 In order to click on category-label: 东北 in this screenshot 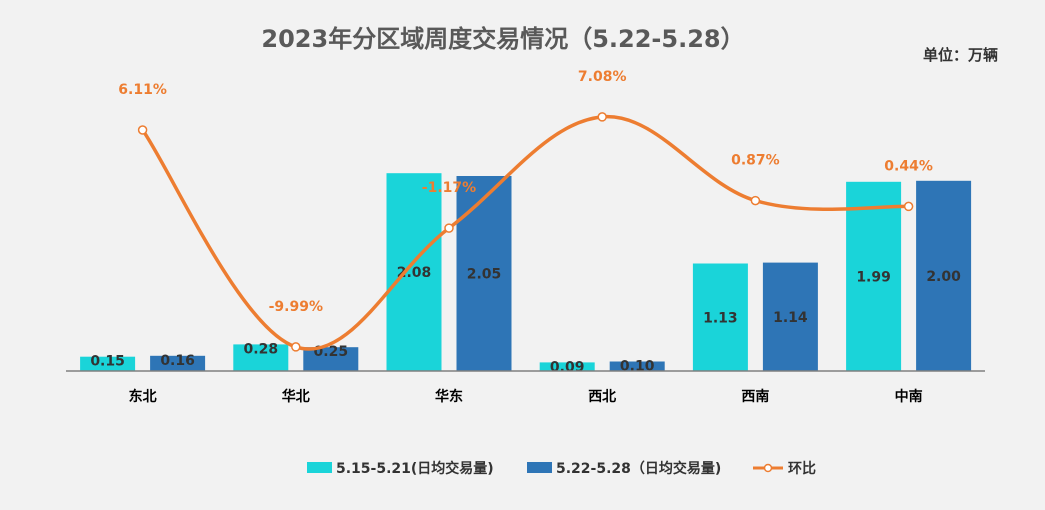, I will do `click(143, 396)`.